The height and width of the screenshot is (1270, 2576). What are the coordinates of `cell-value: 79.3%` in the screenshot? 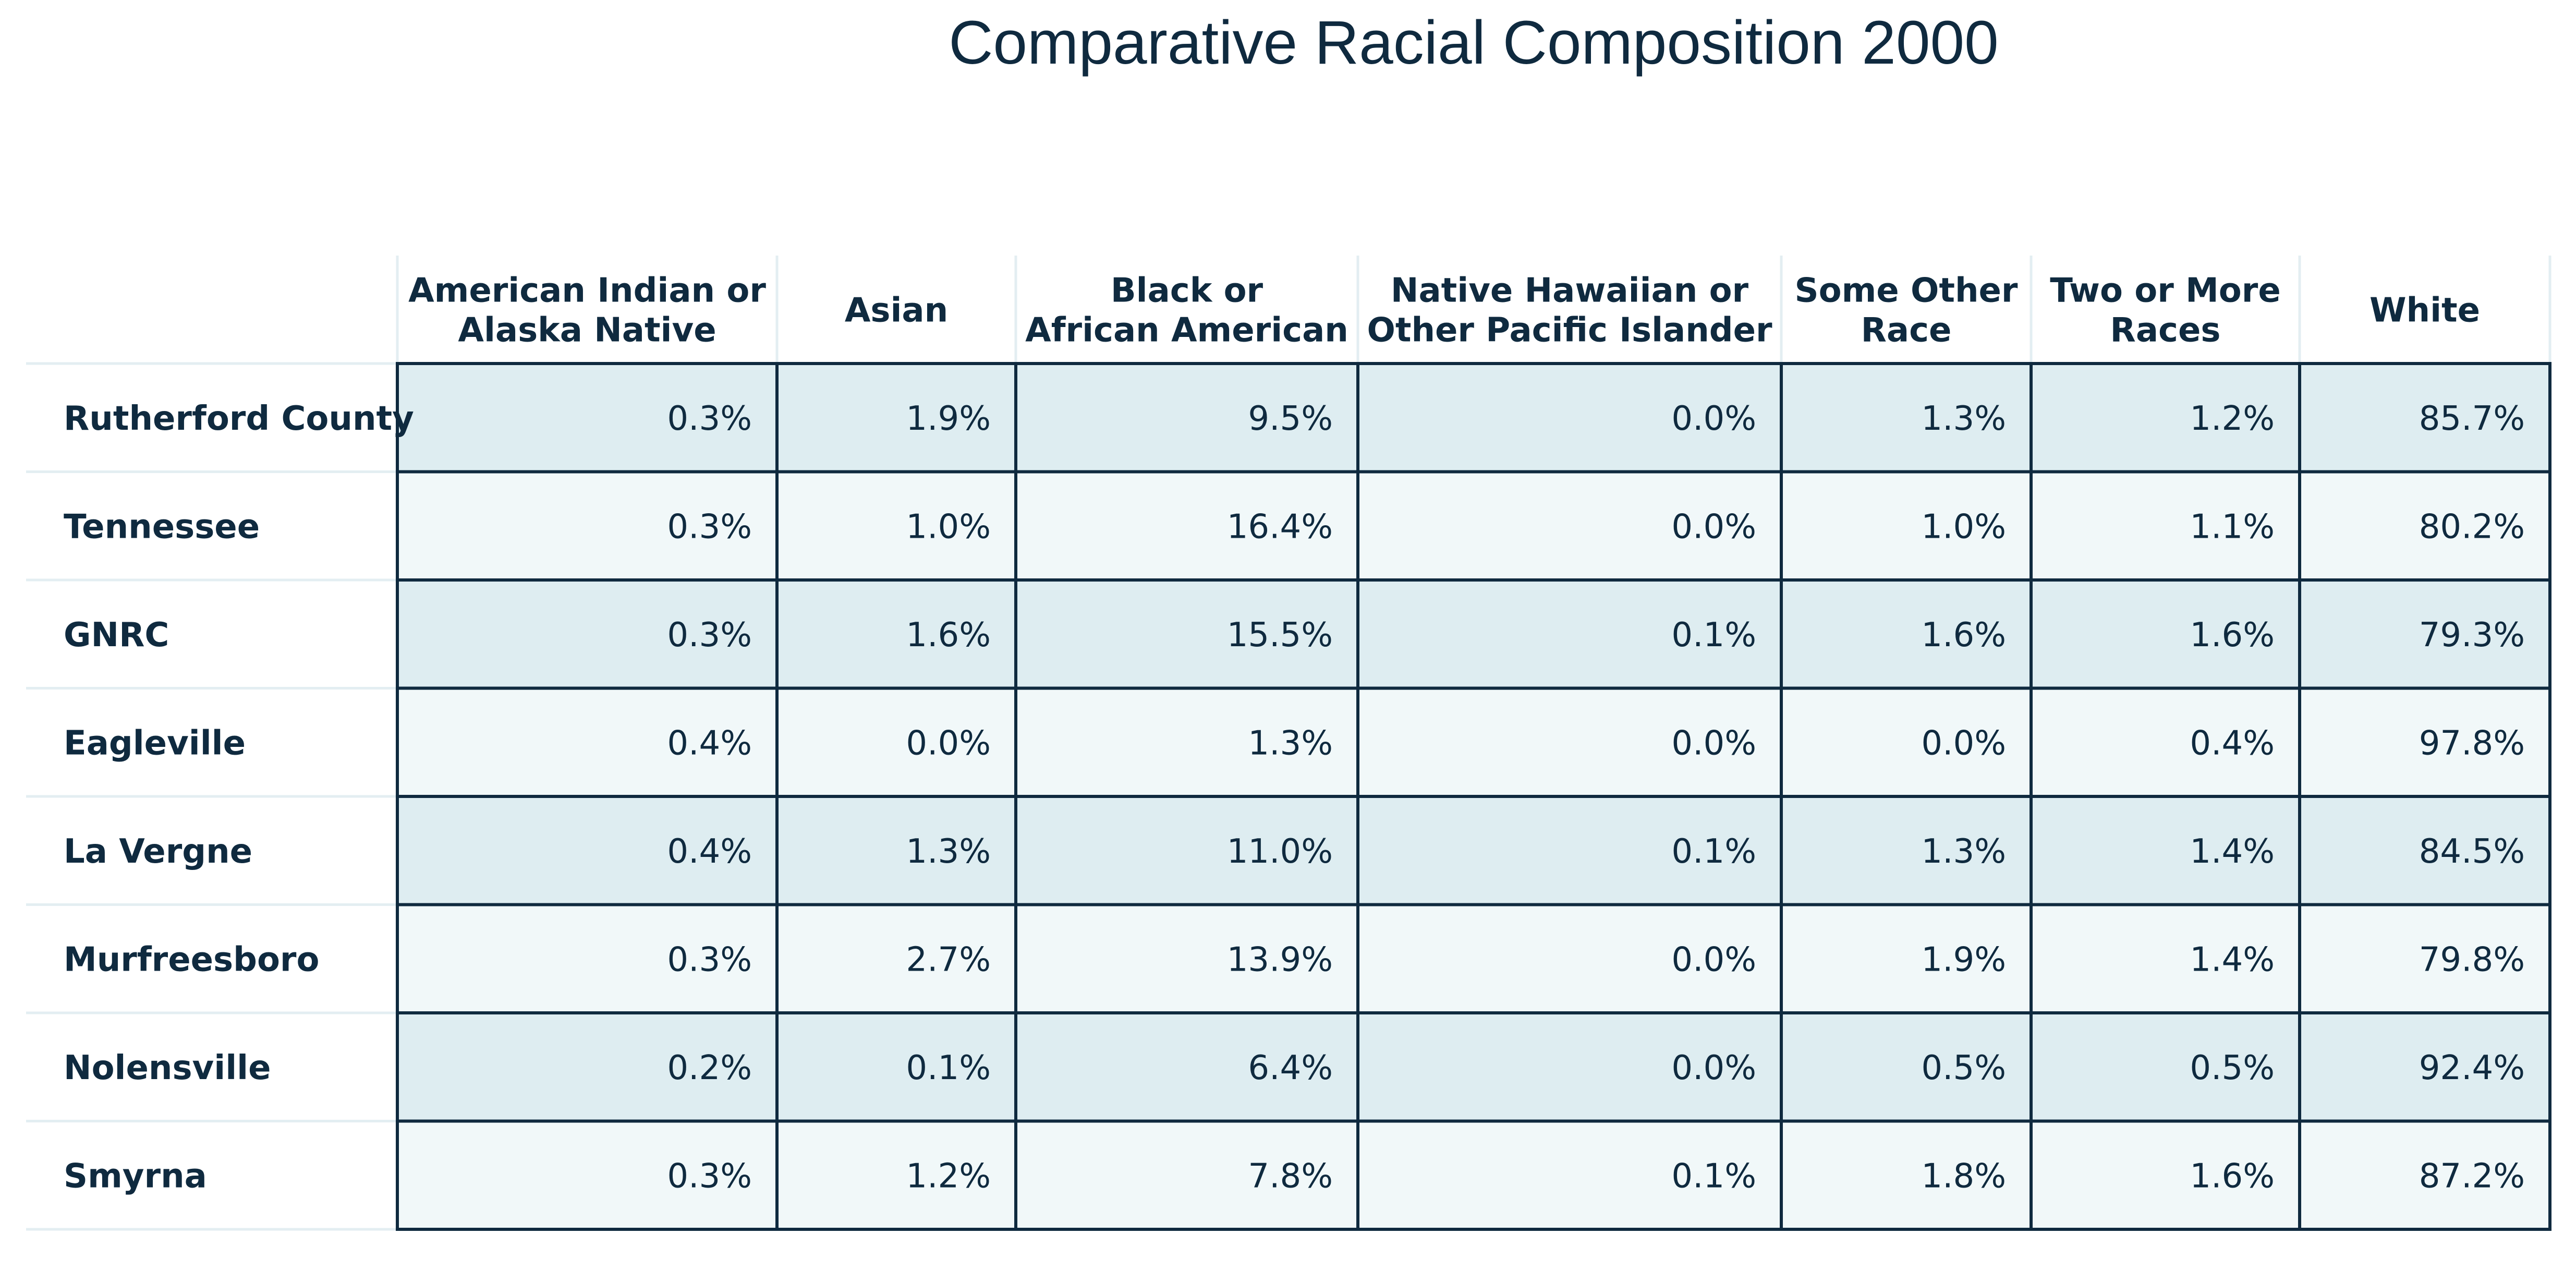 It's located at (2472, 635).